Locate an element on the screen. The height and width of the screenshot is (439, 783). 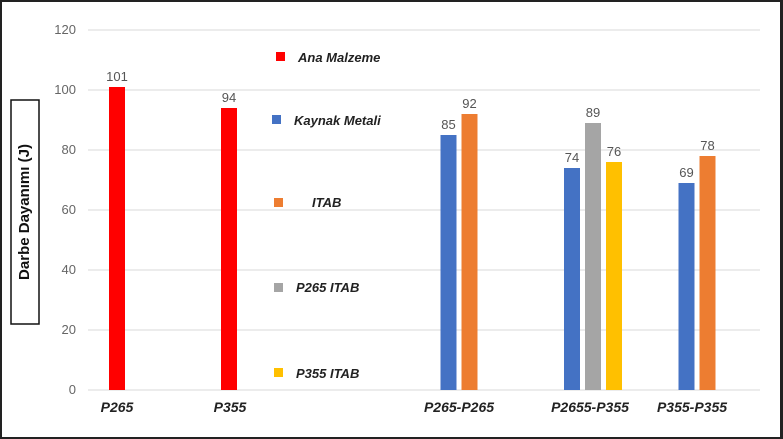
x-tick-label: P265-P265 is located at coordinates (459, 407).